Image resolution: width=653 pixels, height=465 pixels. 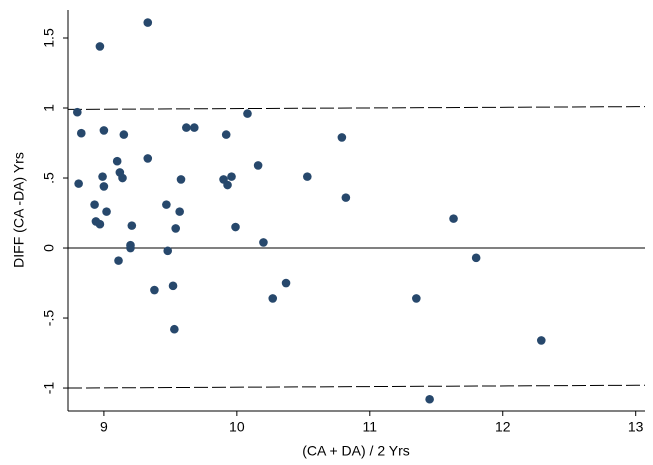 What do you see at coordinates (636, 427) in the screenshot?
I see `x-tick-label: 13` at bounding box center [636, 427].